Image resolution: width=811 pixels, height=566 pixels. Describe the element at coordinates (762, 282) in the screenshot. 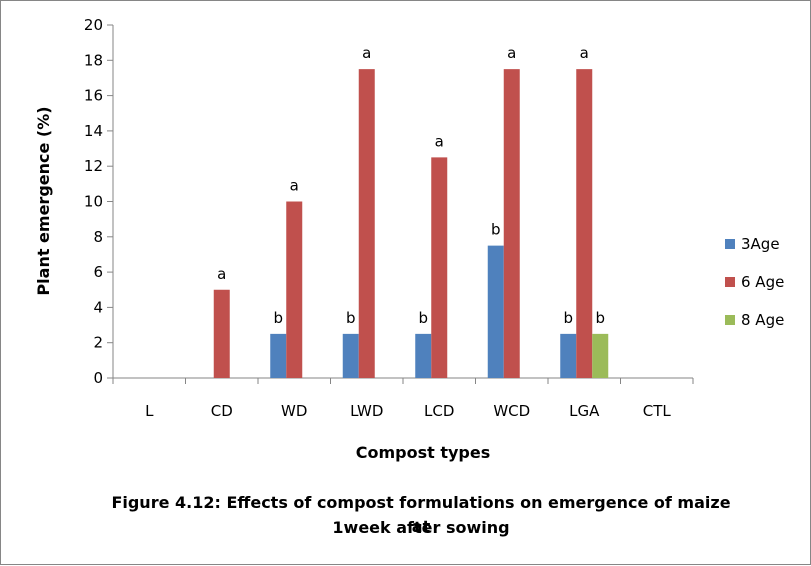

I see `legend-label: 6 Age` at that location.